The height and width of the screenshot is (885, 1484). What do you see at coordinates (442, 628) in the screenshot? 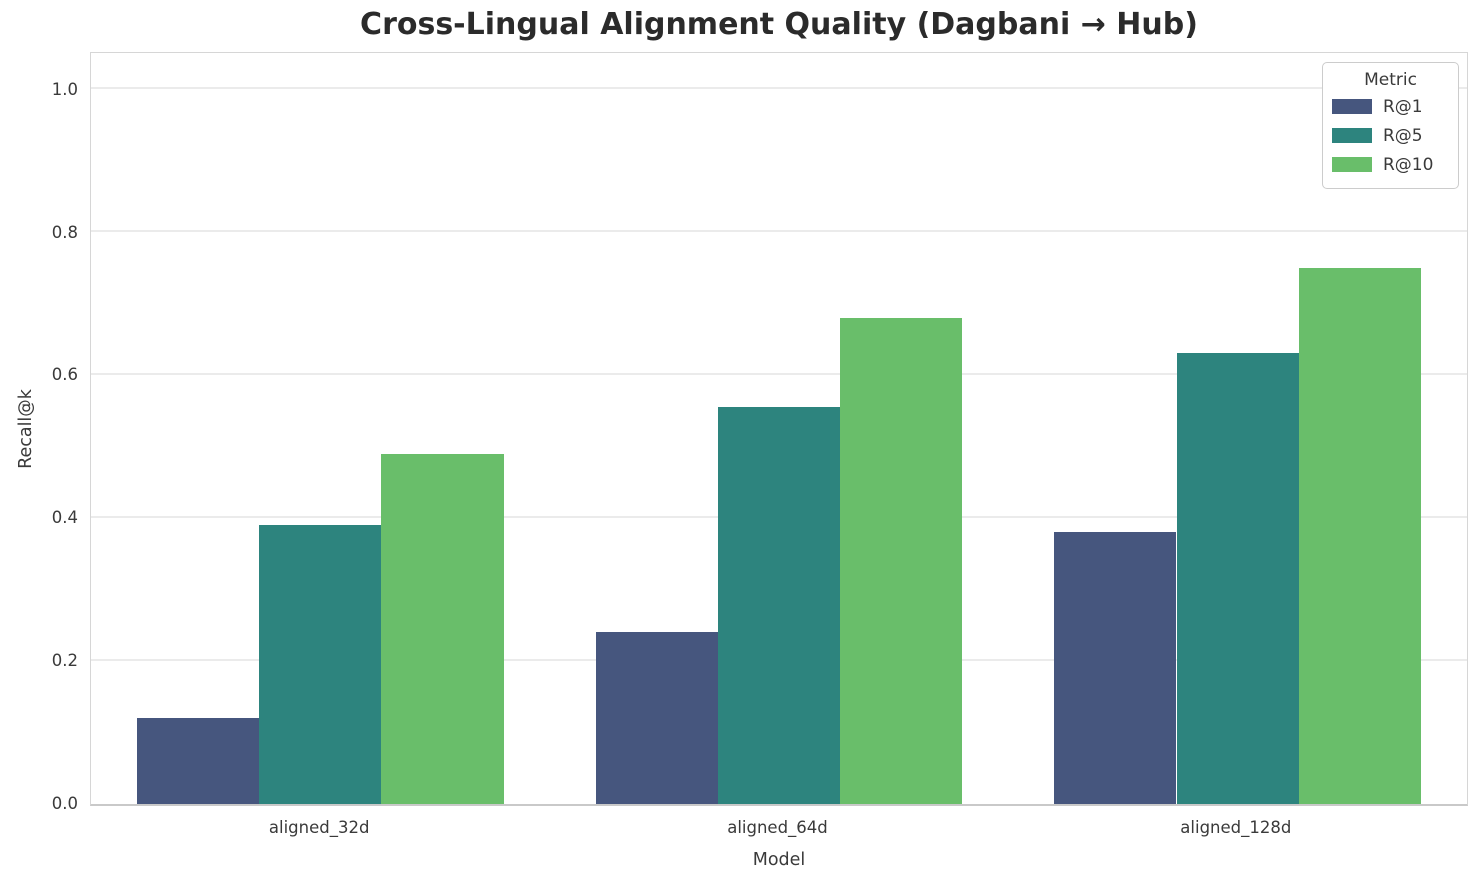
I see `bar-aligned_32d-R@10` at bounding box center [442, 628].